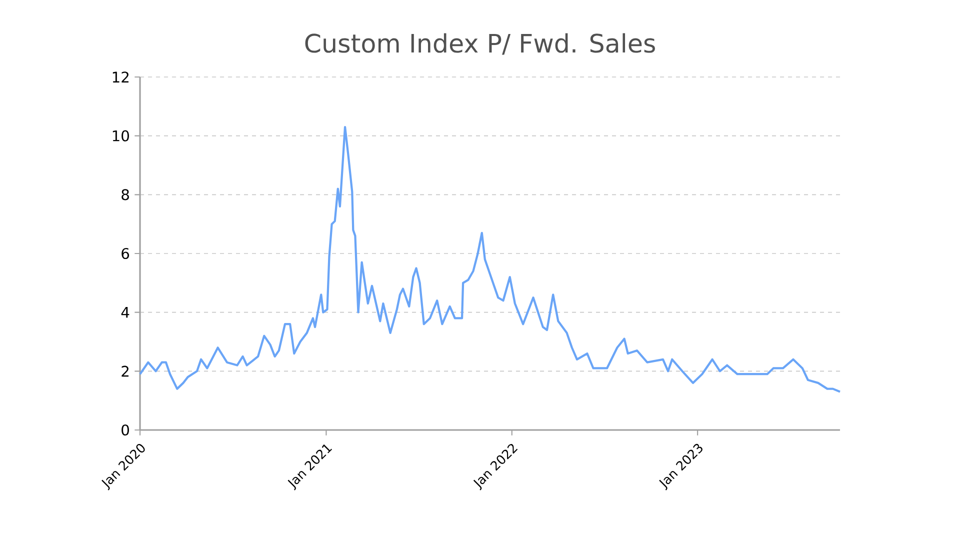  What do you see at coordinates (125, 194) in the screenshot?
I see `y-tick-label: 8` at bounding box center [125, 194].